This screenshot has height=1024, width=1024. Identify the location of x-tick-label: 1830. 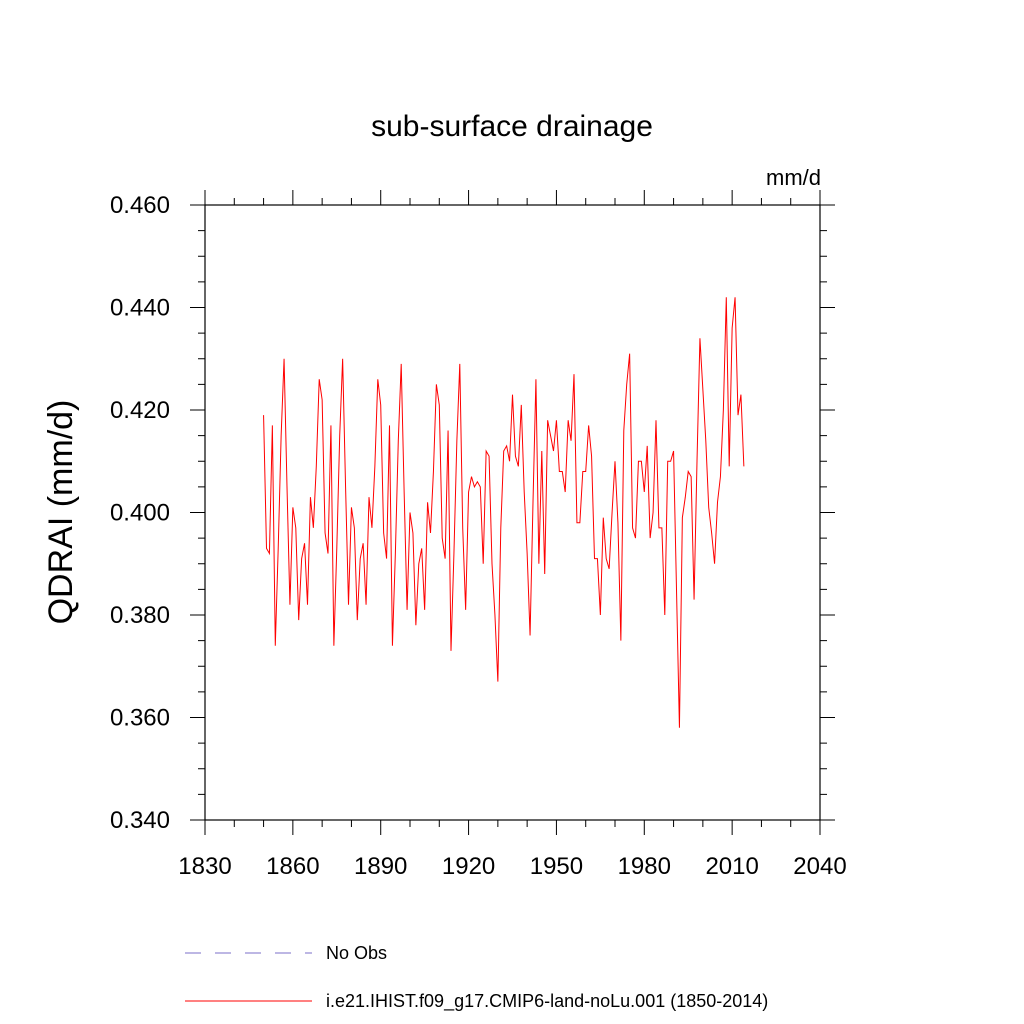
(204, 866).